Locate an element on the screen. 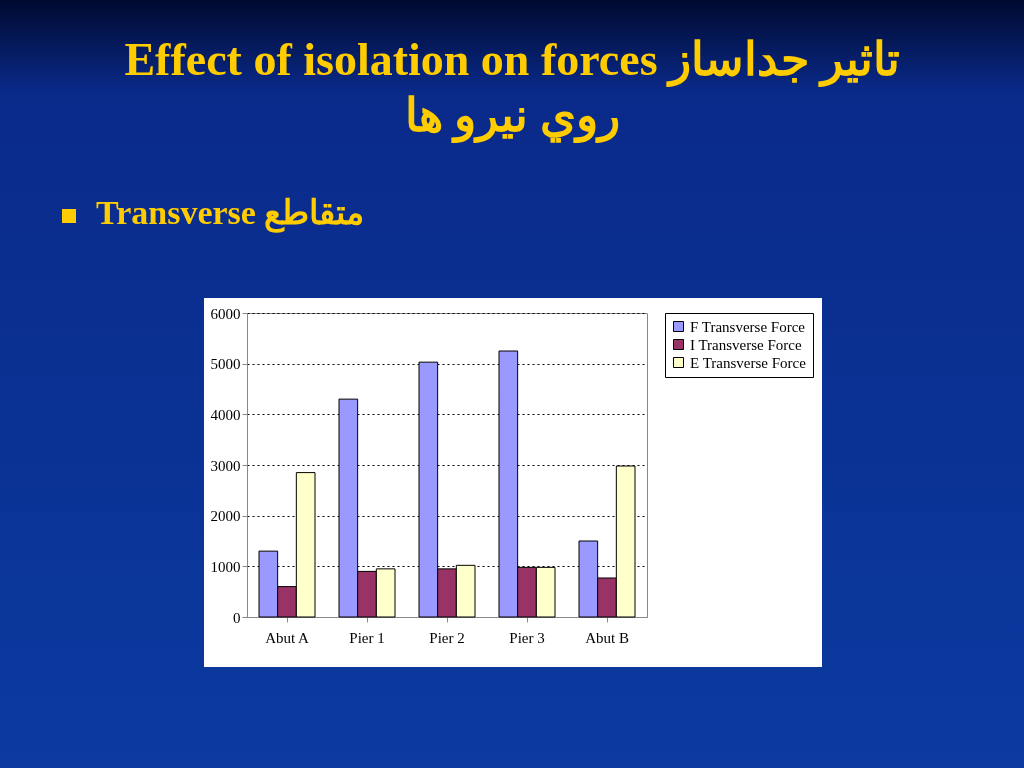 Image resolution: width=1024 pixels, height=768 pixels. y-tick-label: 2000 is located at coordinates (225, 516).